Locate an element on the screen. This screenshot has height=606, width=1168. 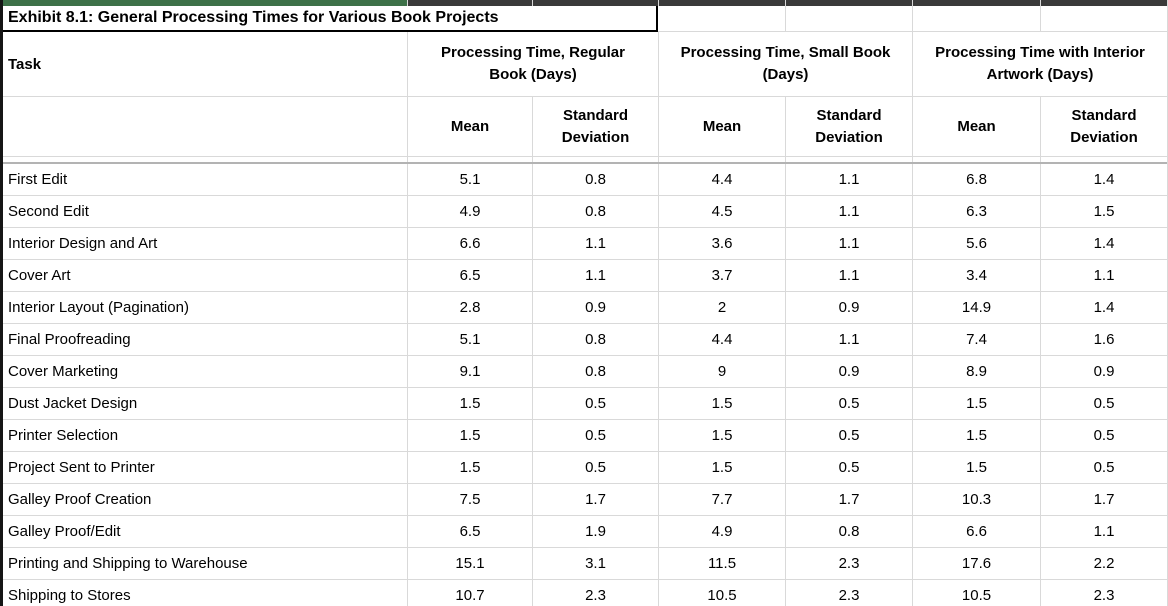
task-cell: Second Edit is located at coordinates (48, 211).